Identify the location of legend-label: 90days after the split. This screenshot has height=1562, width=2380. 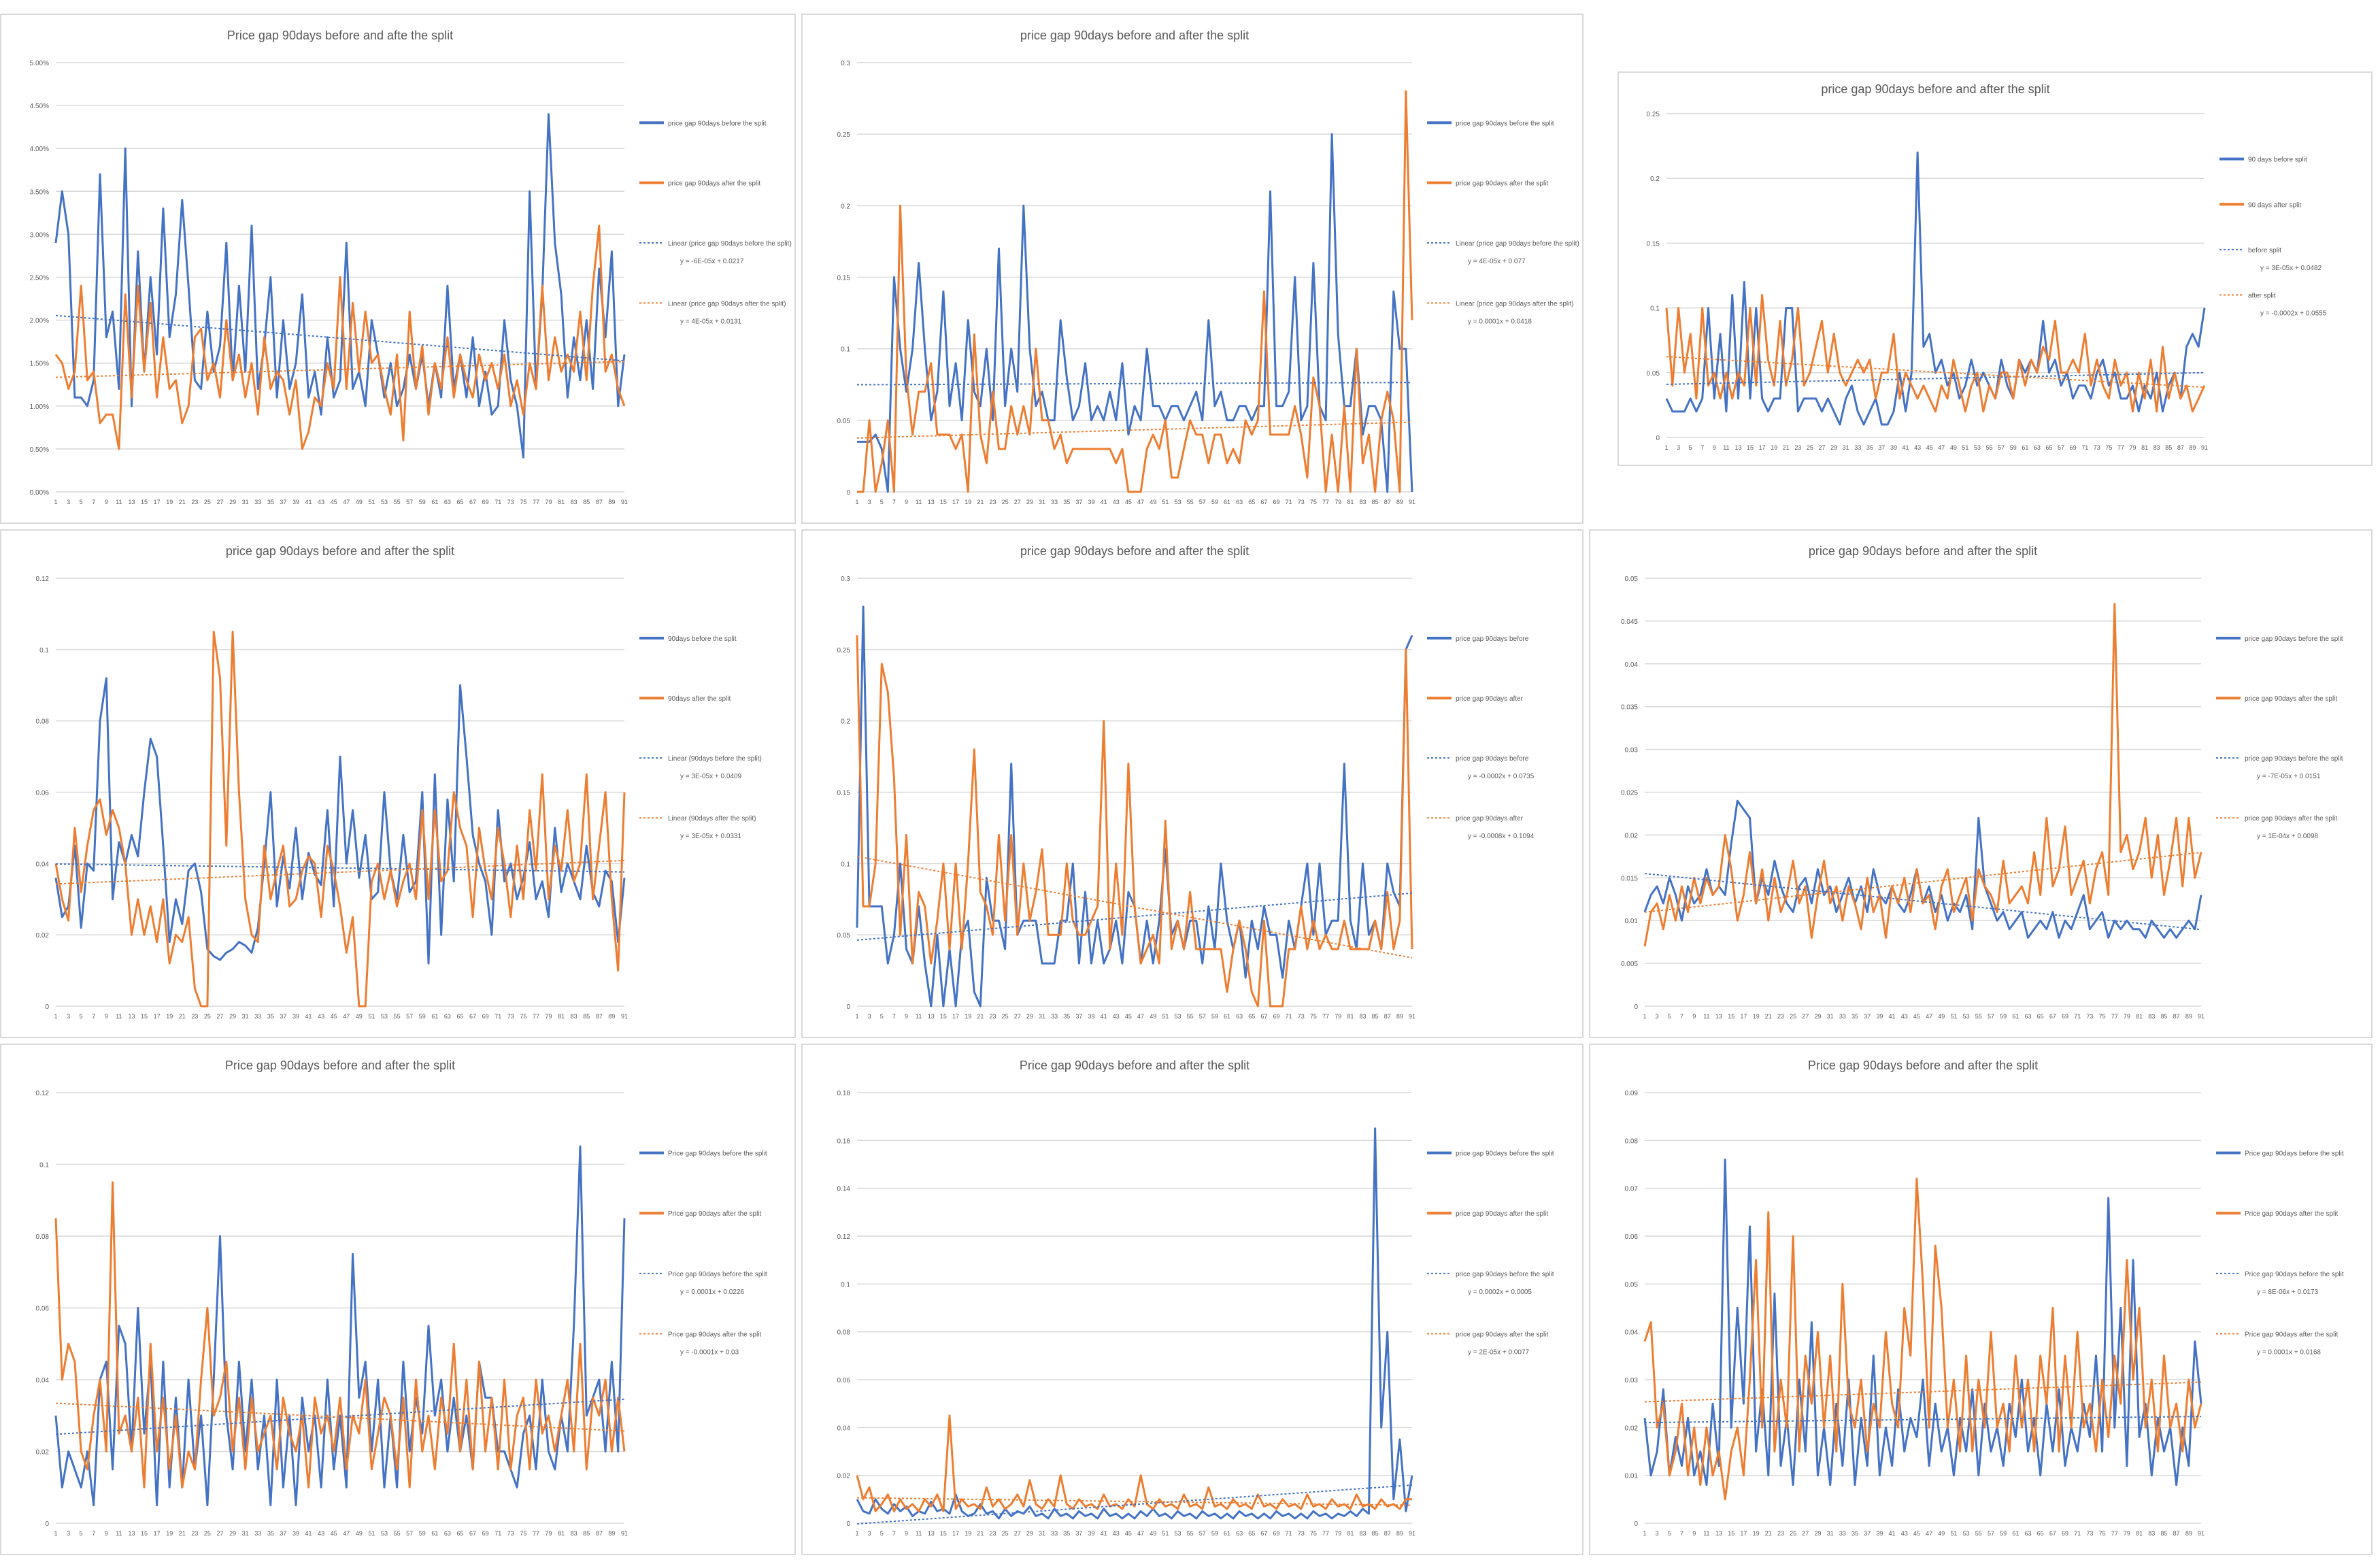
(700, 699).